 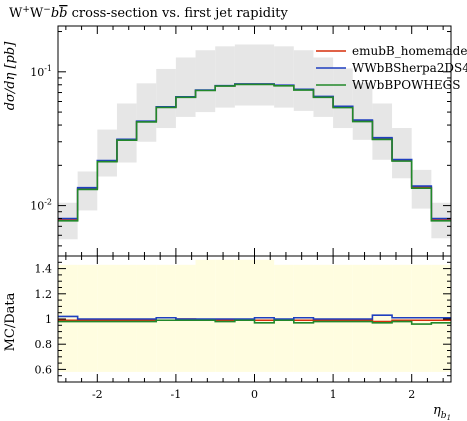 I want to click on y-tick-label: 10⁻², so click(x=41, y=205).